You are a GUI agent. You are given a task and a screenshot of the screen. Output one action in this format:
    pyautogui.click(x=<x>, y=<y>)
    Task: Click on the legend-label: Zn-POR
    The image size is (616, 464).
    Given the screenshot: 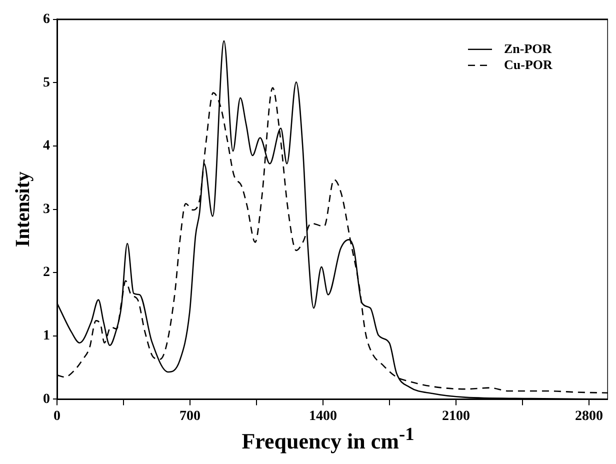 What is the action you would take?
    pyautogui.click(x=528, y=48)
    